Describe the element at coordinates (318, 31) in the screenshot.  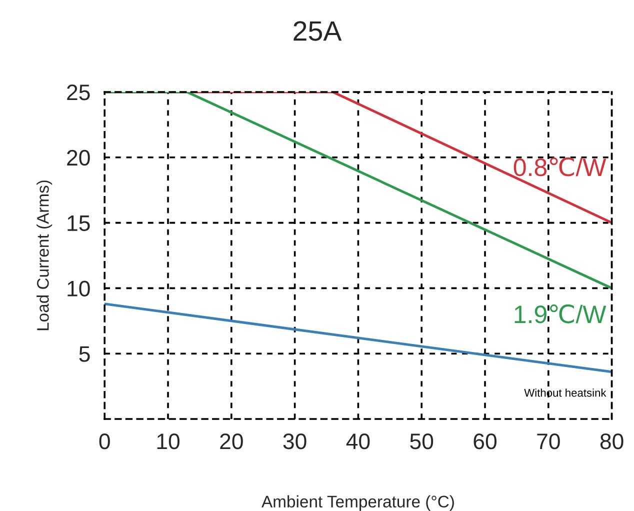
I see `chart-title: 25A` at that location.